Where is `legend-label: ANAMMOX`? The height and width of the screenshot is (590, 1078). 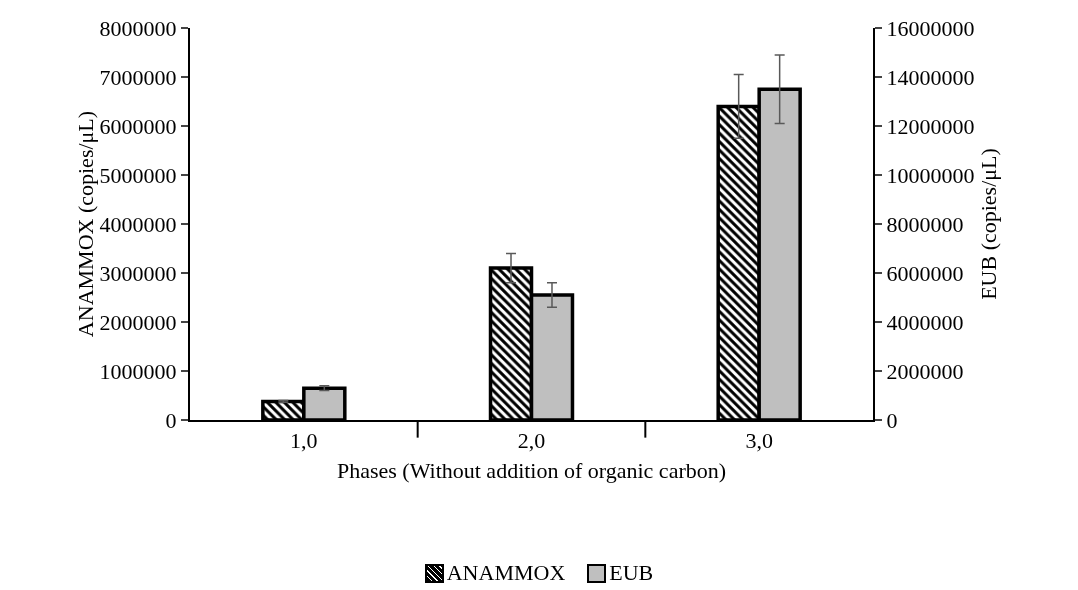 legend-label: ANAMMOX is located at coordinates (506, 573).